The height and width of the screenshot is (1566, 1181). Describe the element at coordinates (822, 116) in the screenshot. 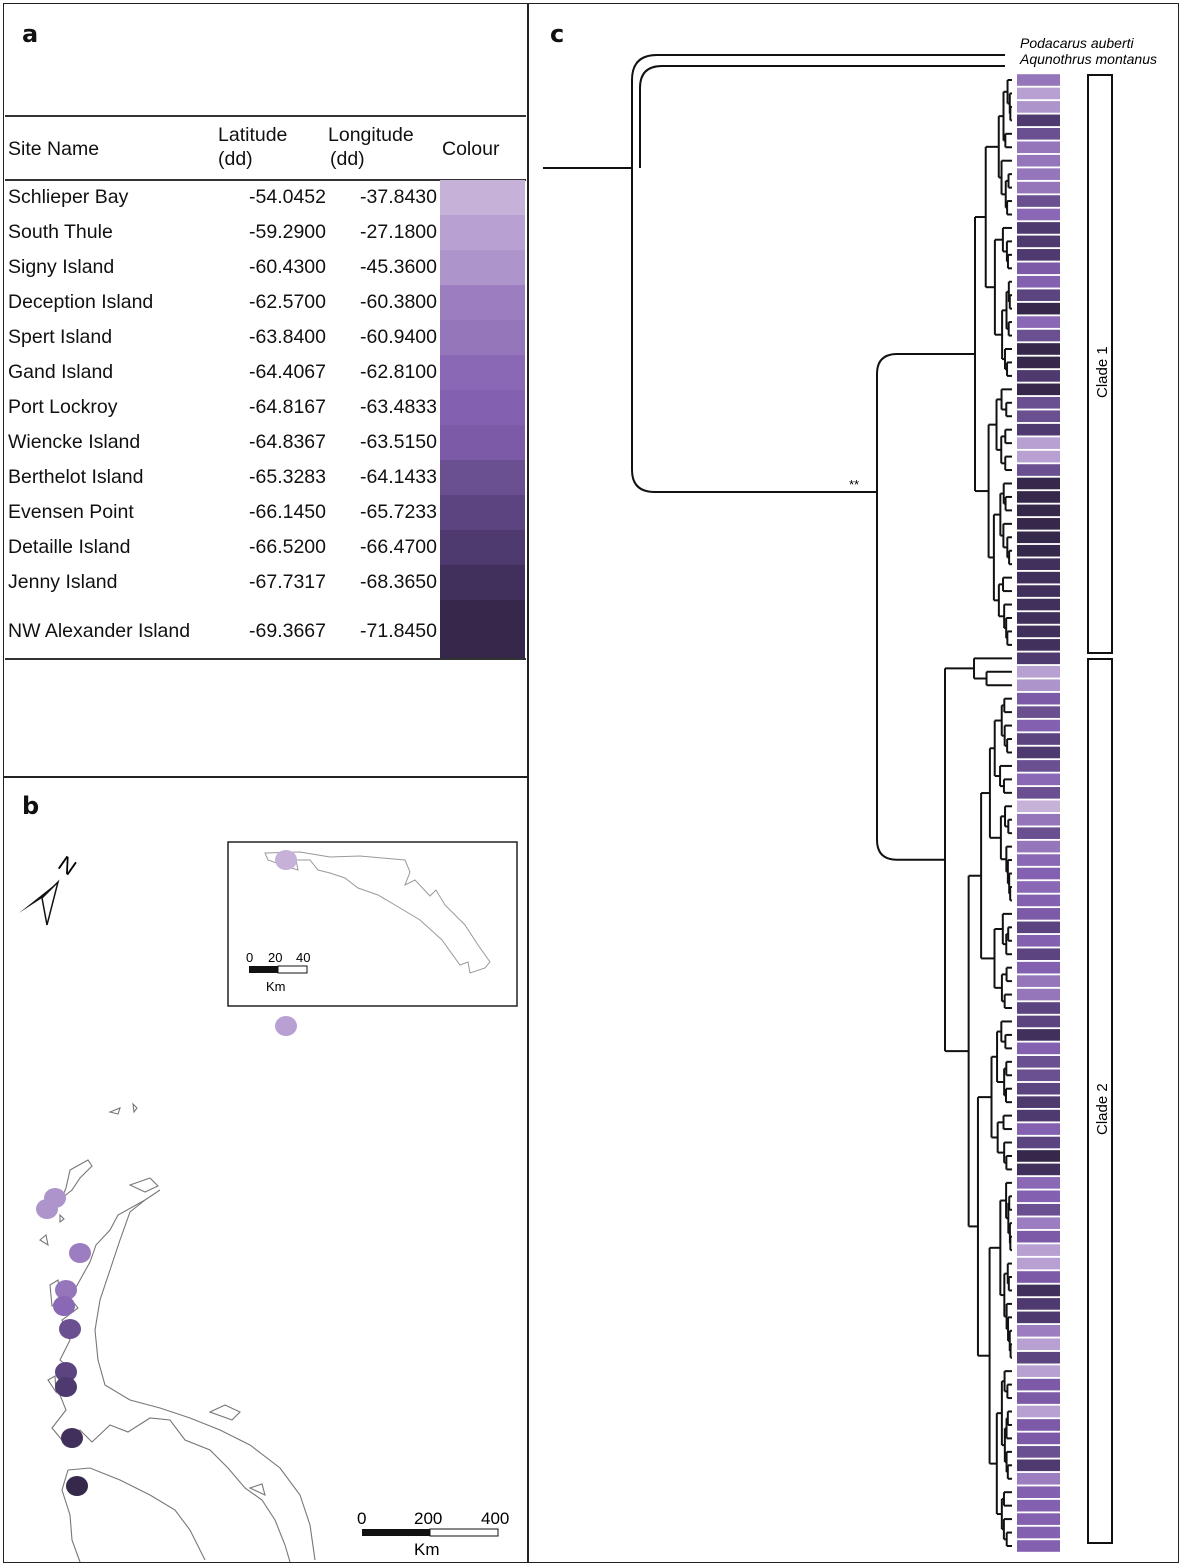

I see `outgroup-branch` at that location.